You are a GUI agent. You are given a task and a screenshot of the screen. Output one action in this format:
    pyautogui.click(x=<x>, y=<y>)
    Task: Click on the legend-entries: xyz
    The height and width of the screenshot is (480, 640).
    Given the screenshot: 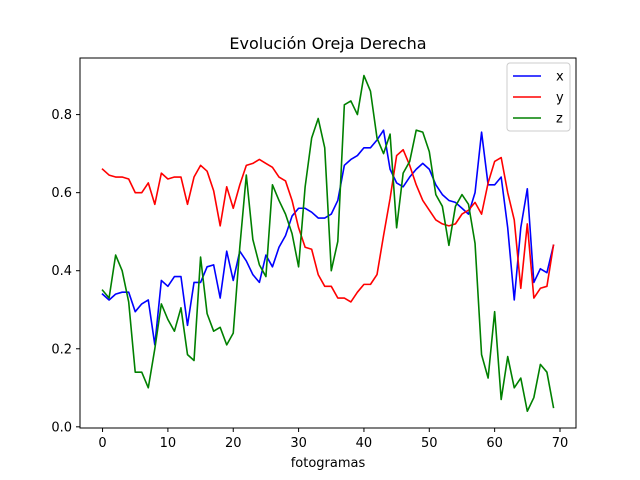 What is the action you would take?
    pyautogui.click(x=538, y=98)
    